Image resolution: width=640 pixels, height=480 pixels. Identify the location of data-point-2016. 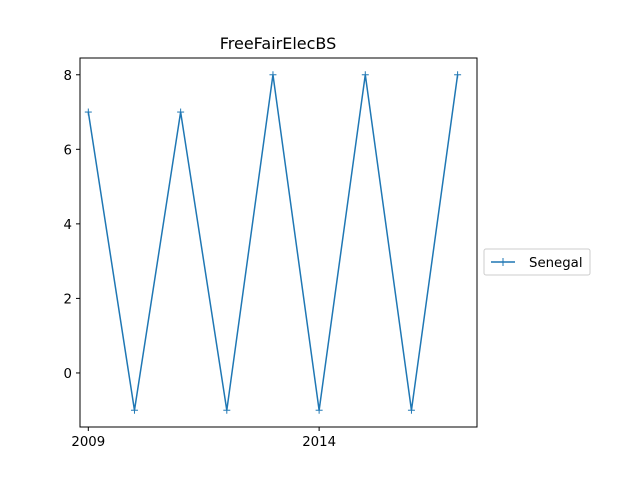
(411, 410).